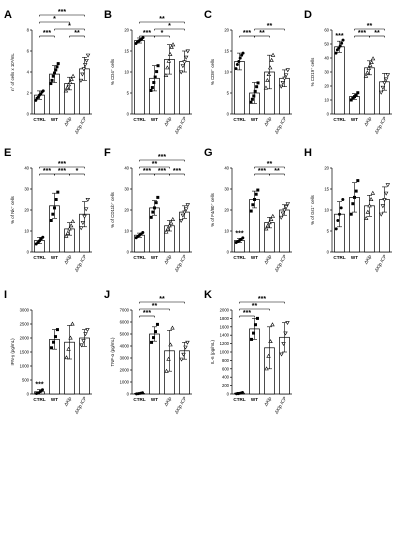  Describe the element at coordinates (226, 377) in the screenshot. I see `y-tick-label: 400` at that location.